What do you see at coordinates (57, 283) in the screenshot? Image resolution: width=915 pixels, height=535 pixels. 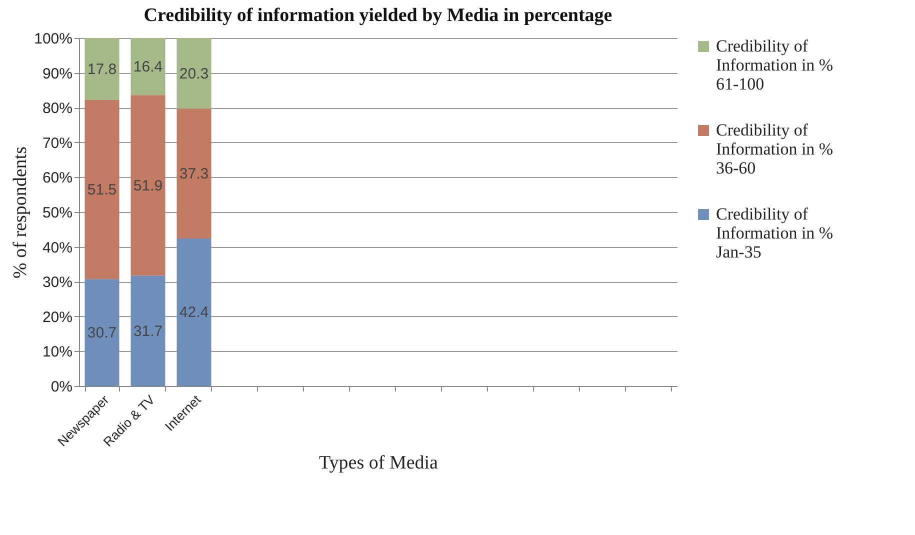 I see `y-tick-label: 30%` at bounding box center [57, 283].